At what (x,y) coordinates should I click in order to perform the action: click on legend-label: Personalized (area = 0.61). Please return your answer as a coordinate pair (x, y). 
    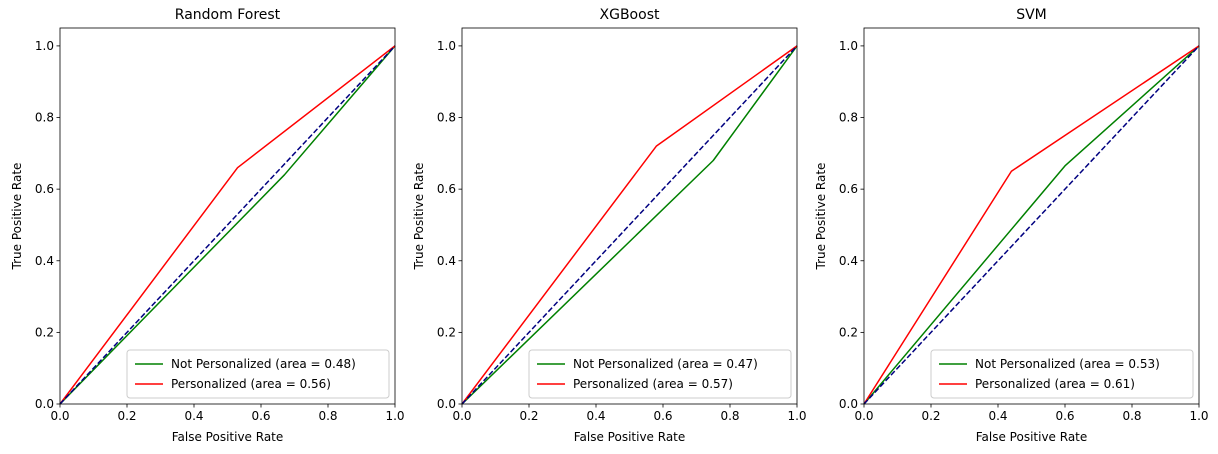
    Looking at the image, I should click on (1055, 384).